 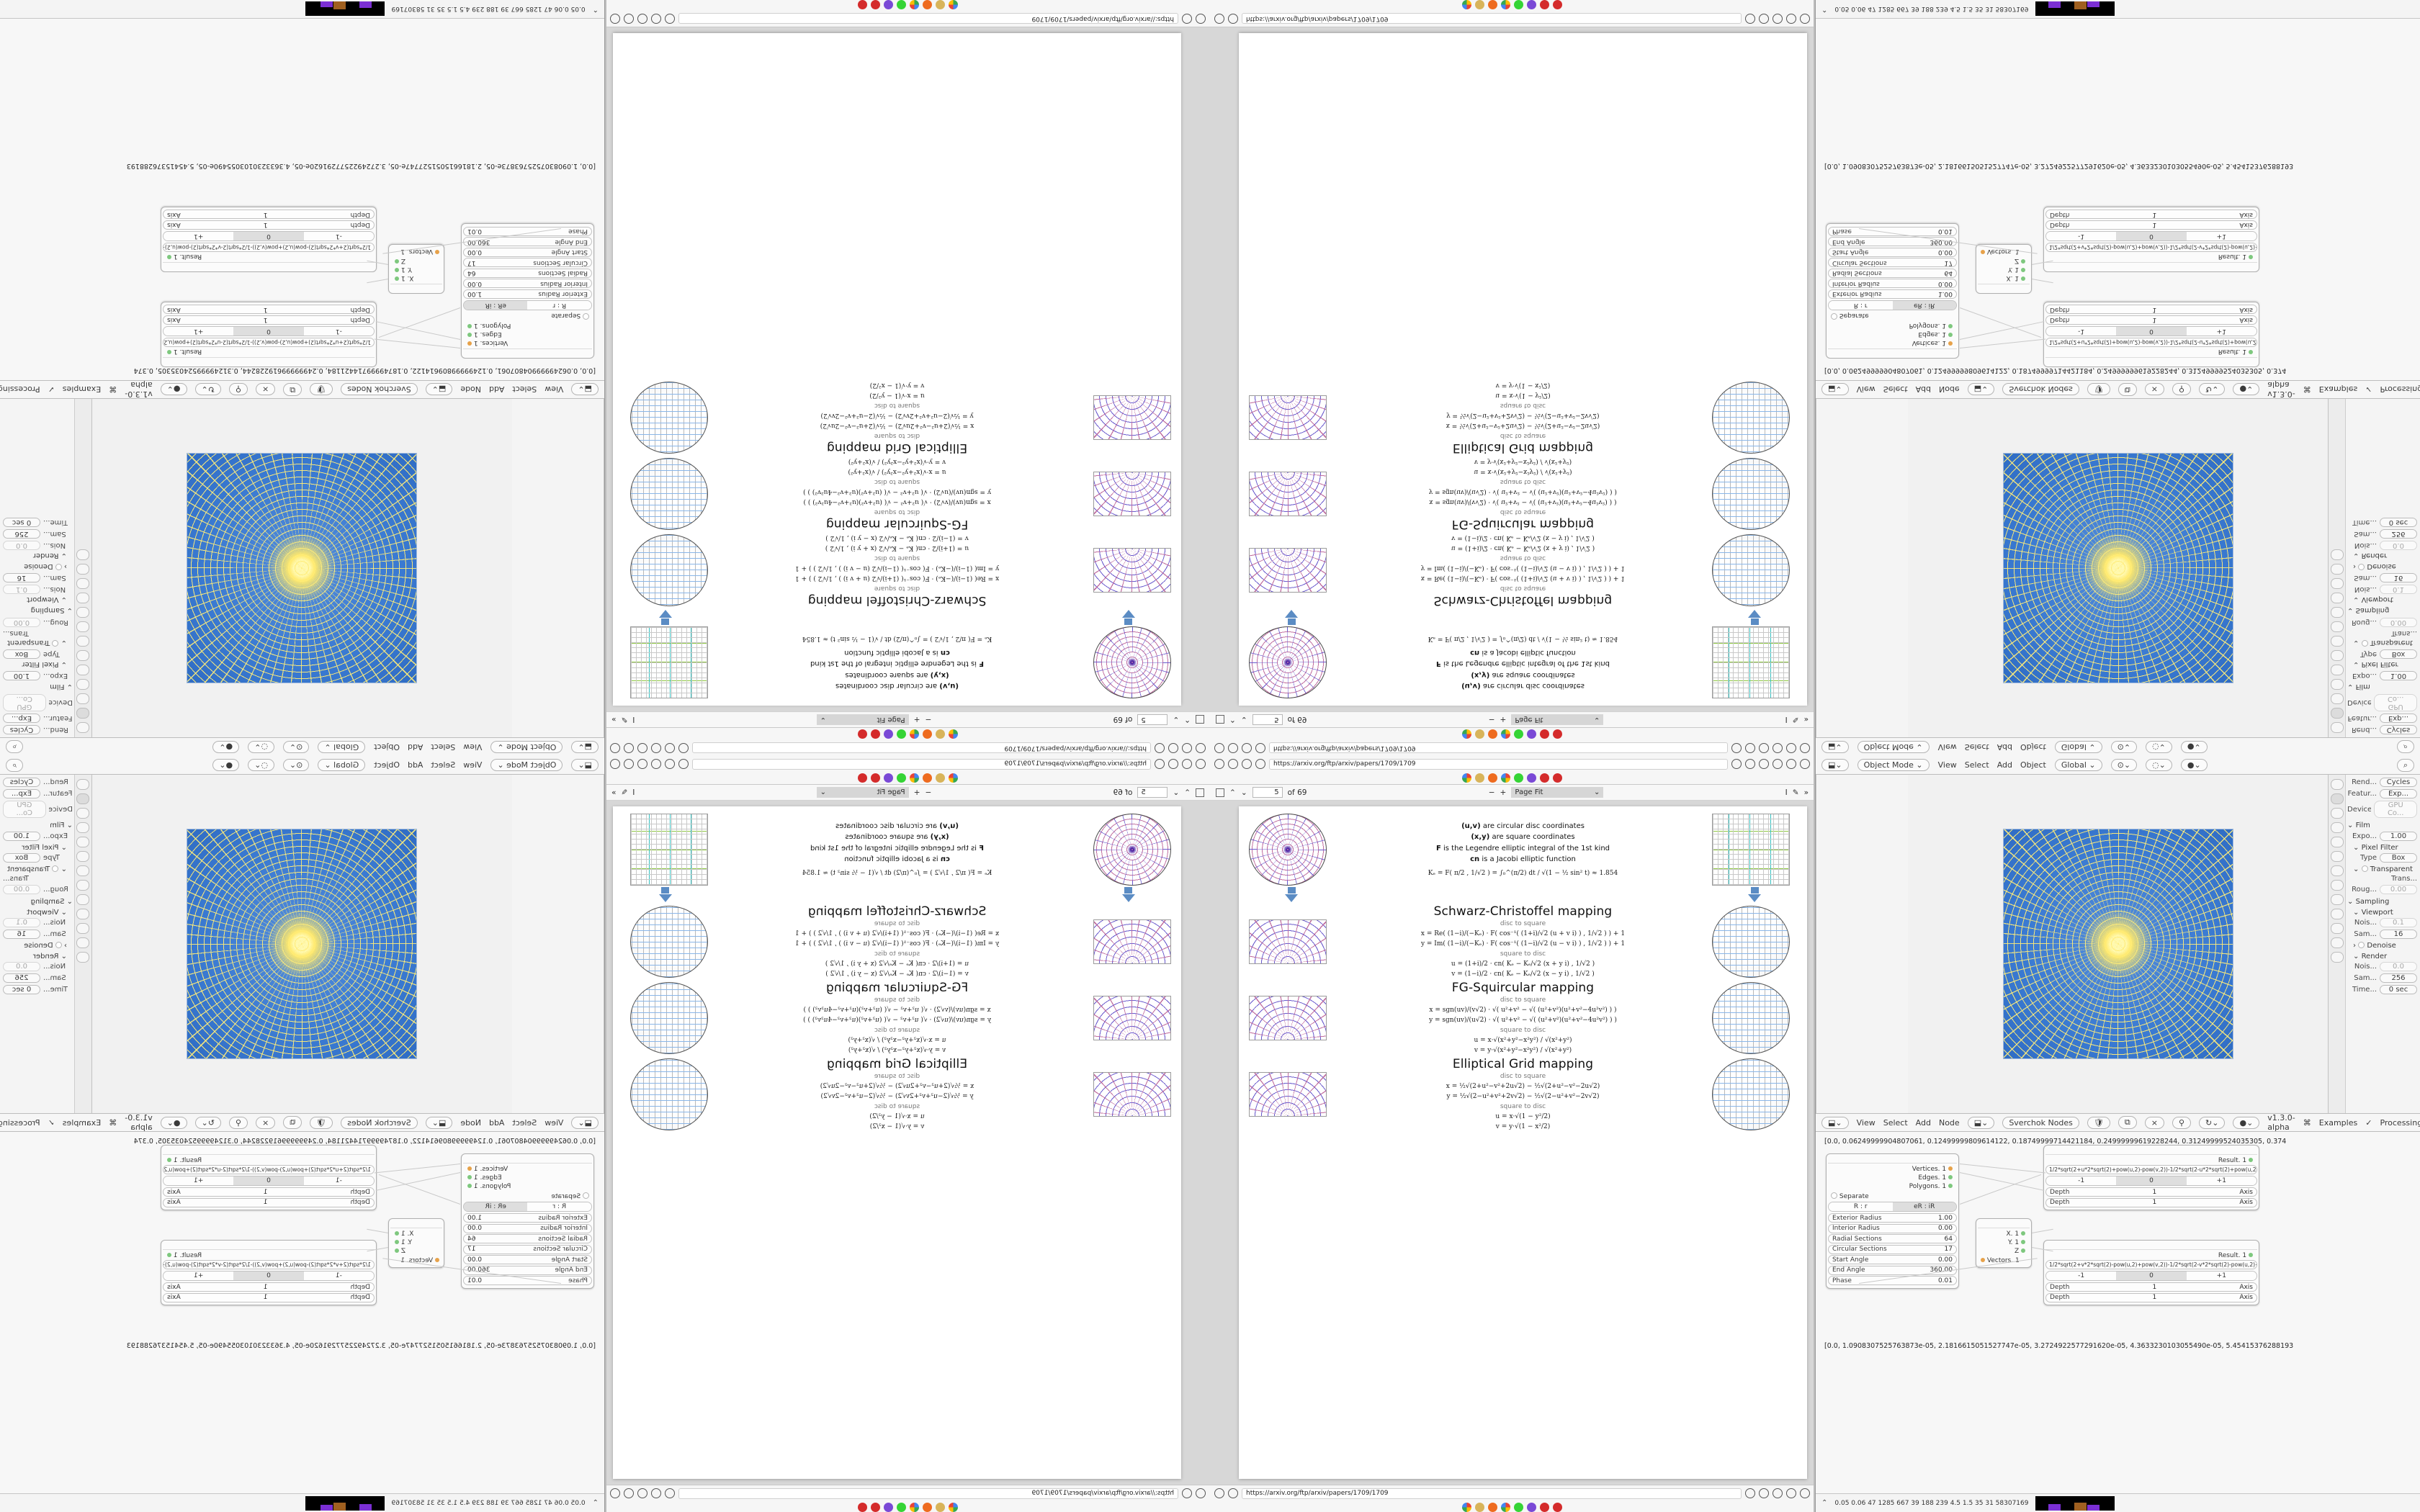 What do you see at coordinates (928, 1507) in the screenshot?
I see `bookmark-blogger-icon` at bounding box center [928, 1507].